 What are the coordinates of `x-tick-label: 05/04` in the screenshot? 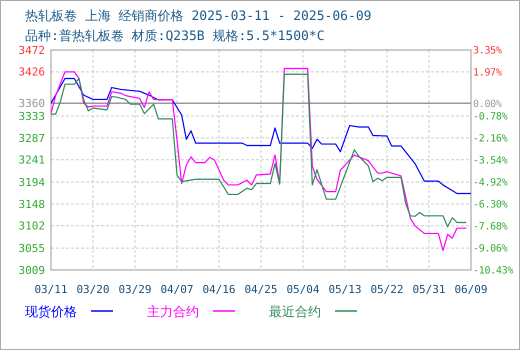 It's located at (303, 289).